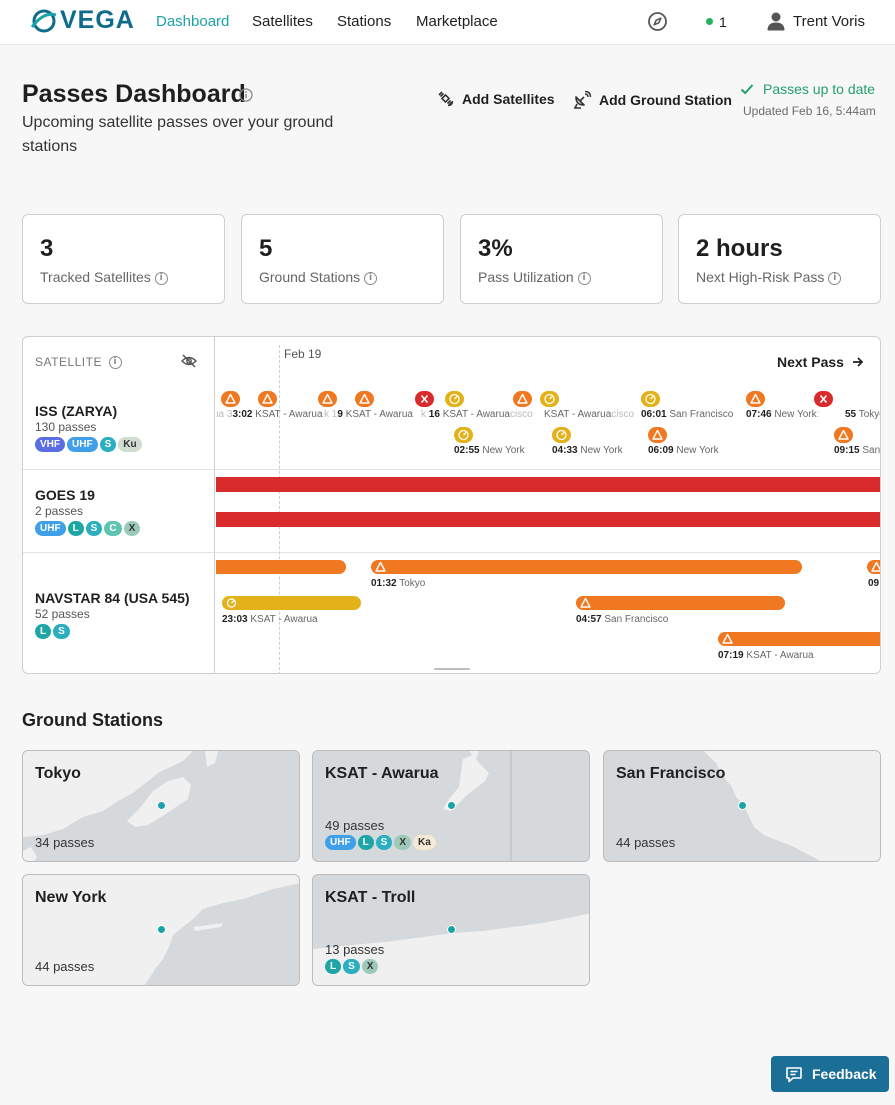 Image resolution: width=895 pixels, height=1105 pixels. What do you see at coordinates (303, 354) in the screenshot?
I see `date-label: Feb 19` at bounding box center [303, 354].